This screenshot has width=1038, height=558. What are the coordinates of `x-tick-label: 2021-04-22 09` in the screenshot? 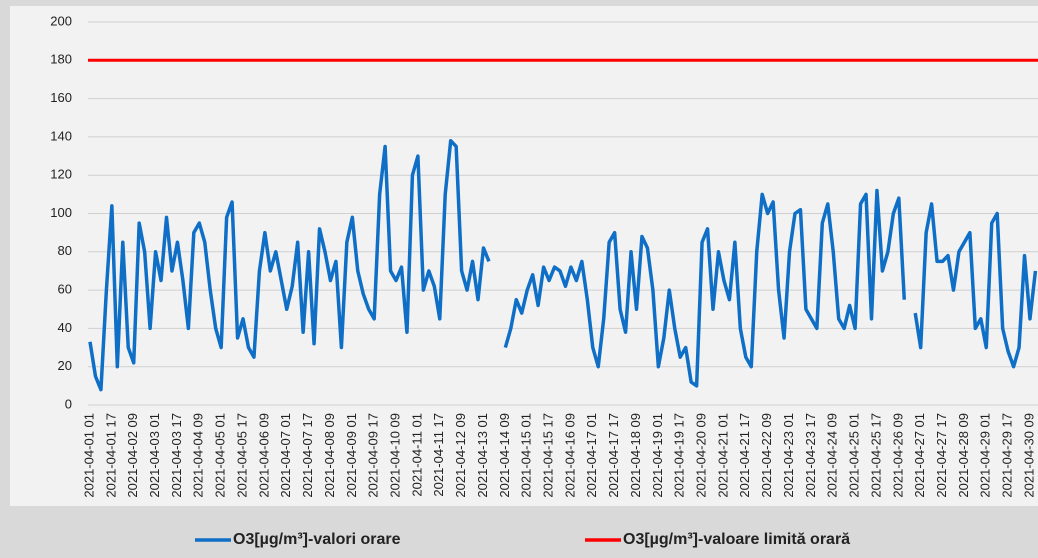 It's located at (766, 455).